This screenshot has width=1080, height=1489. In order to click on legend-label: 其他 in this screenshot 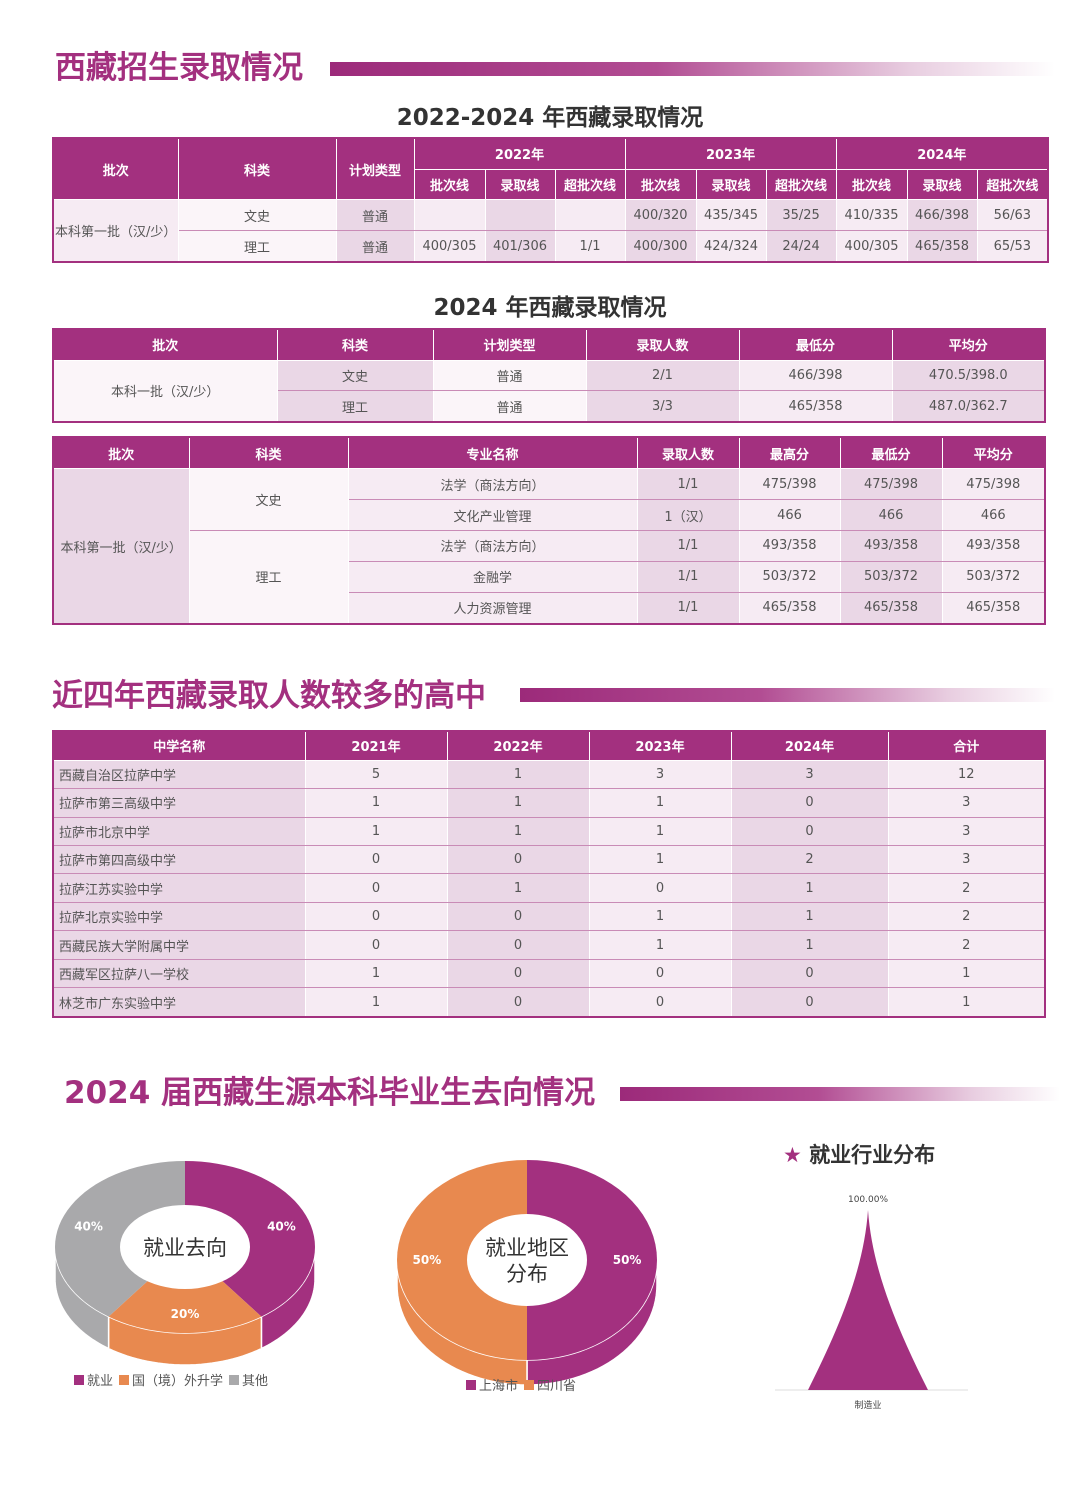, I will do `click(255, 1381)`.